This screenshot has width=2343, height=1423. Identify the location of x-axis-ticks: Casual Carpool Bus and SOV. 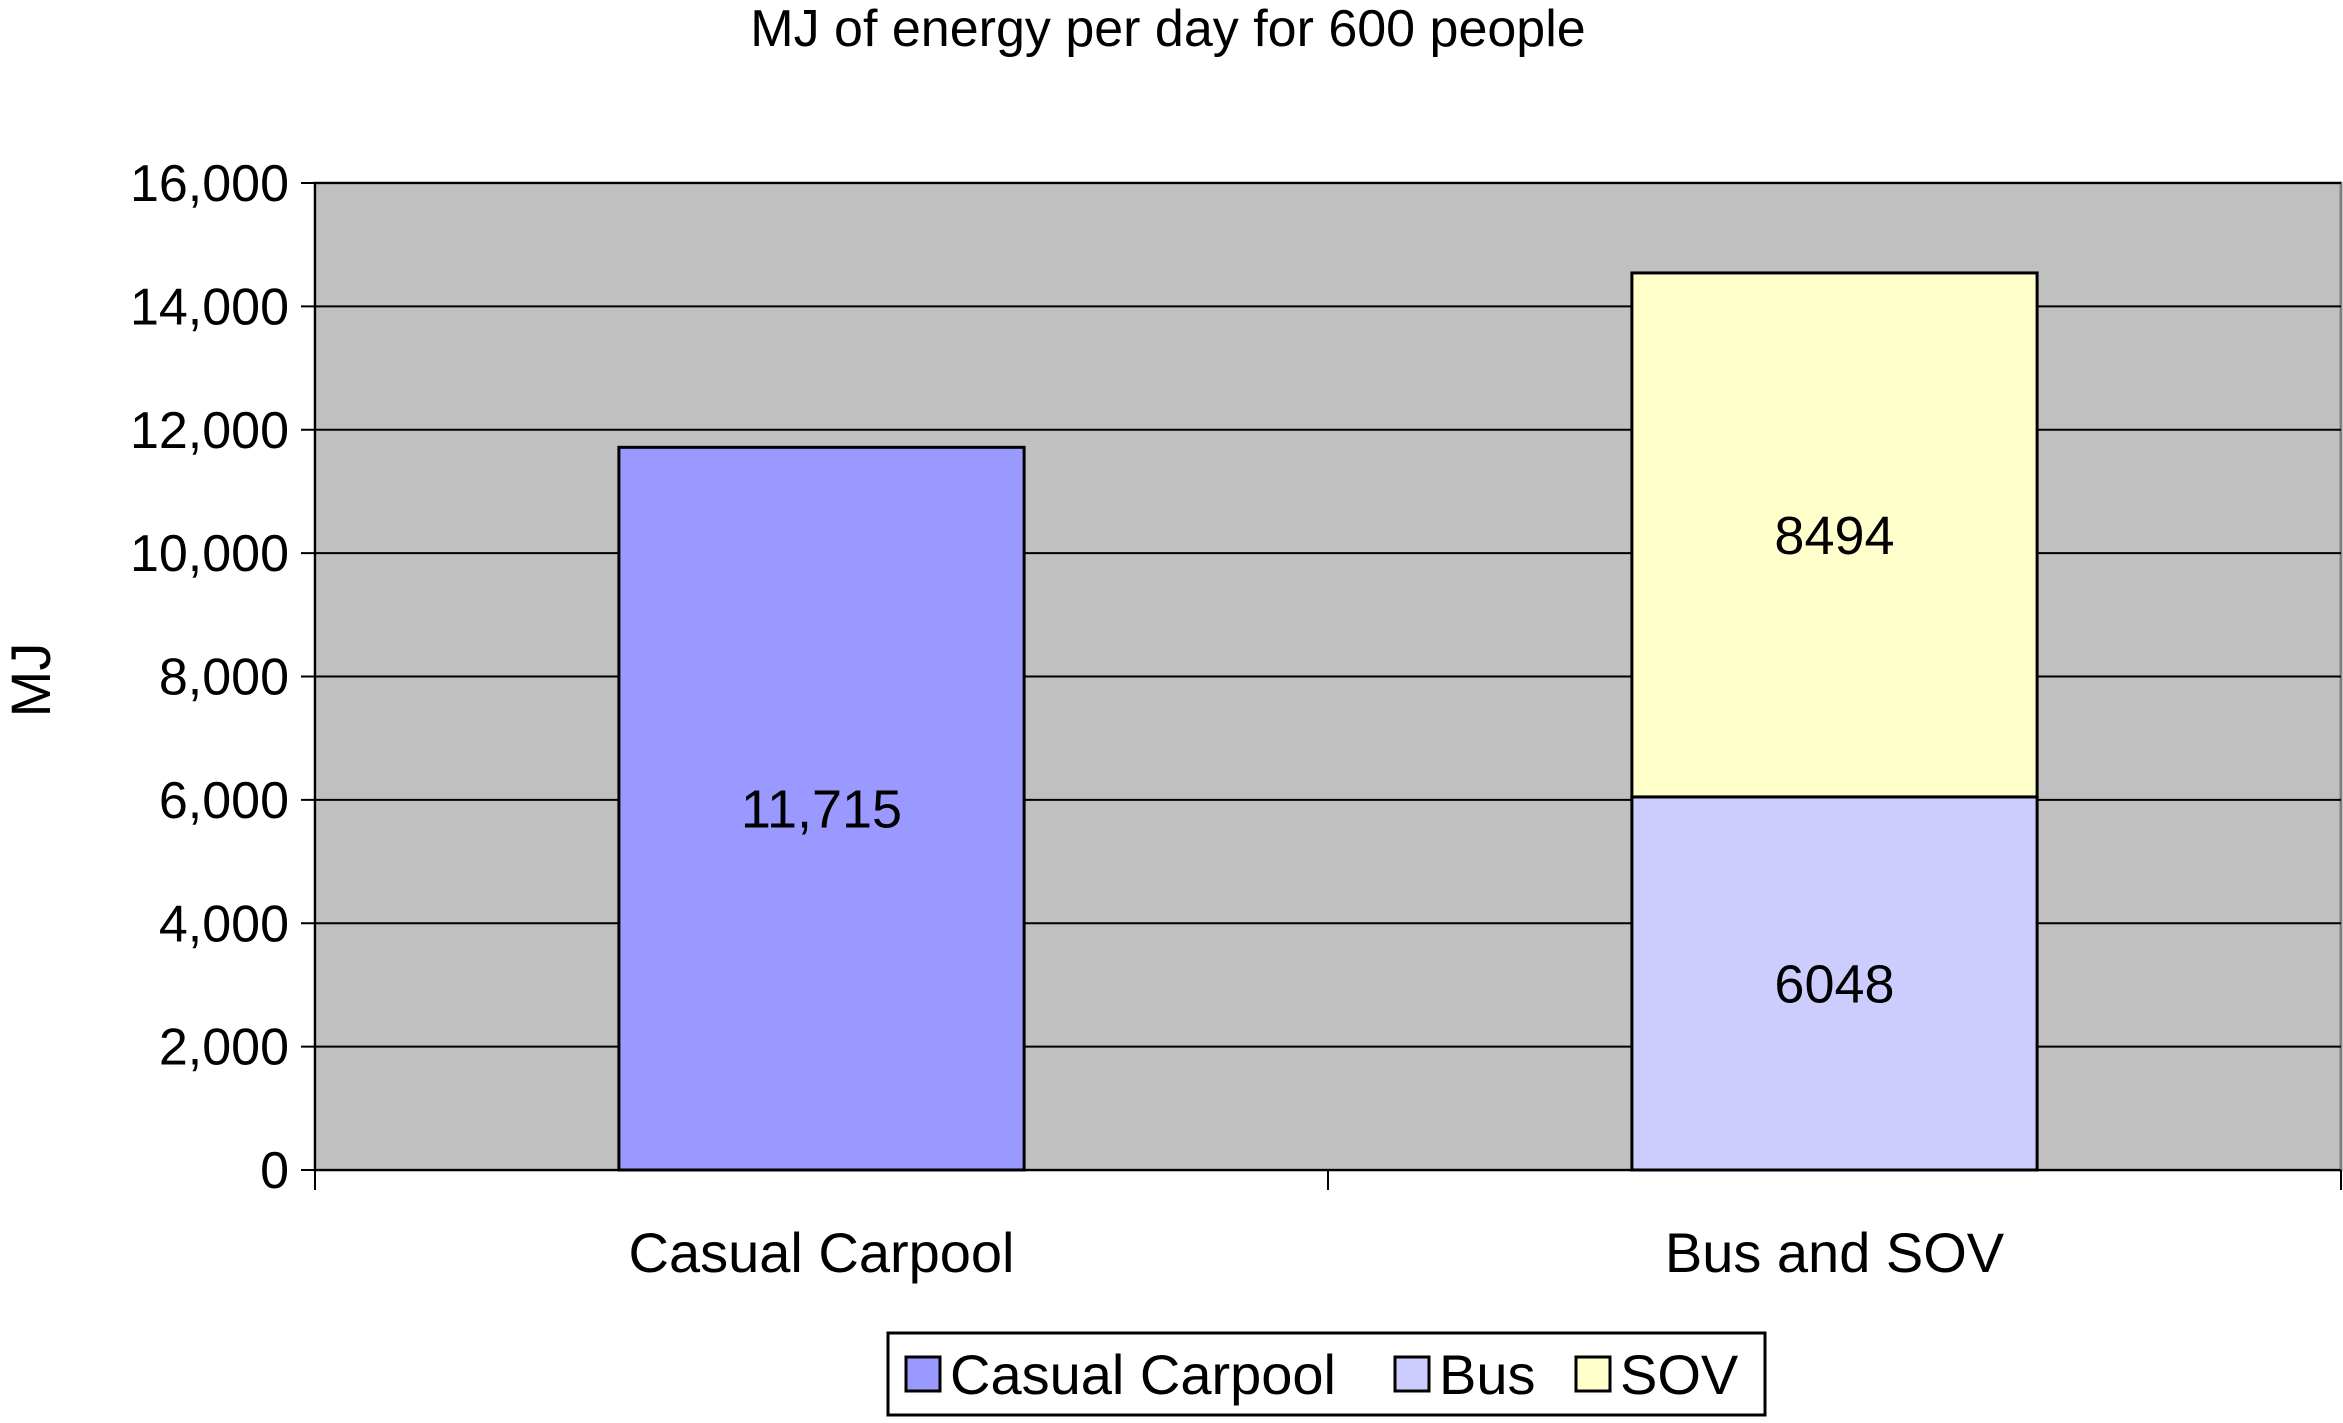
(1328, 1227).